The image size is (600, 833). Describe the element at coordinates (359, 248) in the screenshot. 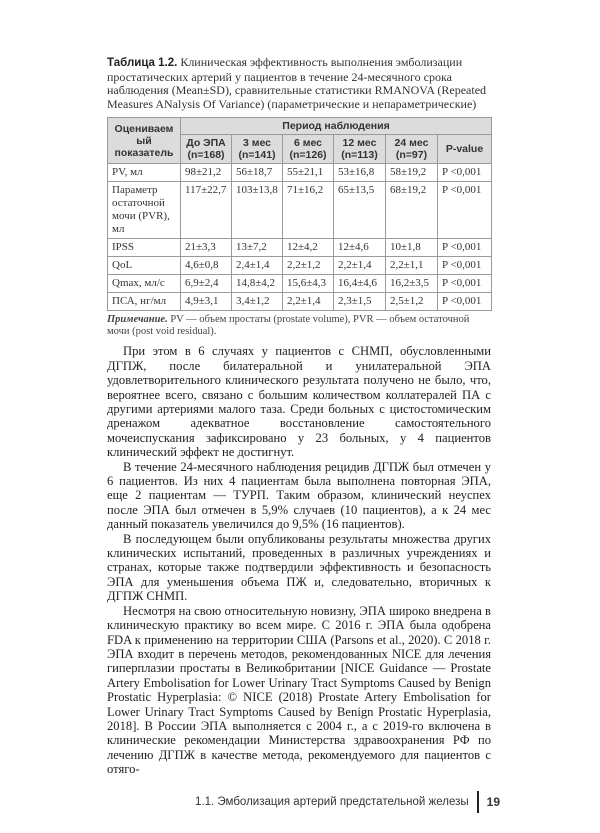

I see `cell-value: 12±4,6` at that location.